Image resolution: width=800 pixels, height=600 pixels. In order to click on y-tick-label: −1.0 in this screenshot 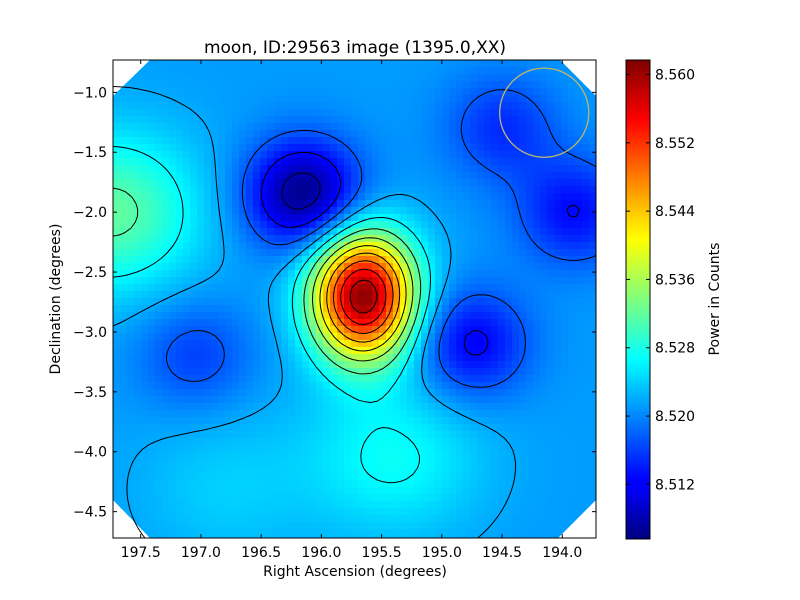, I will do `click(90, 93)`.